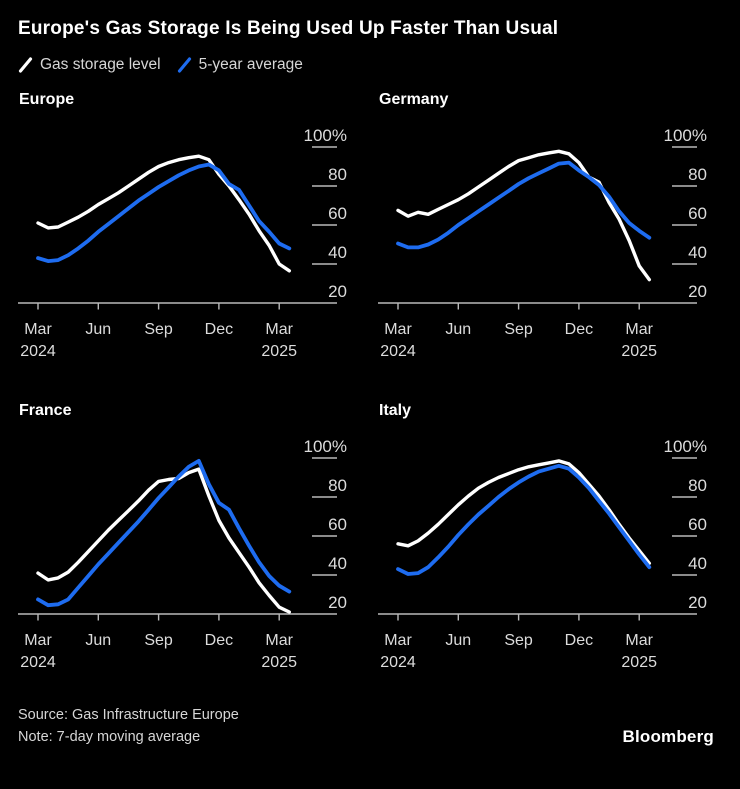  Describe the element at coordinates (668, 737) in the screenshot. I see `bloomberg-logo: Bloomberg` at that location.